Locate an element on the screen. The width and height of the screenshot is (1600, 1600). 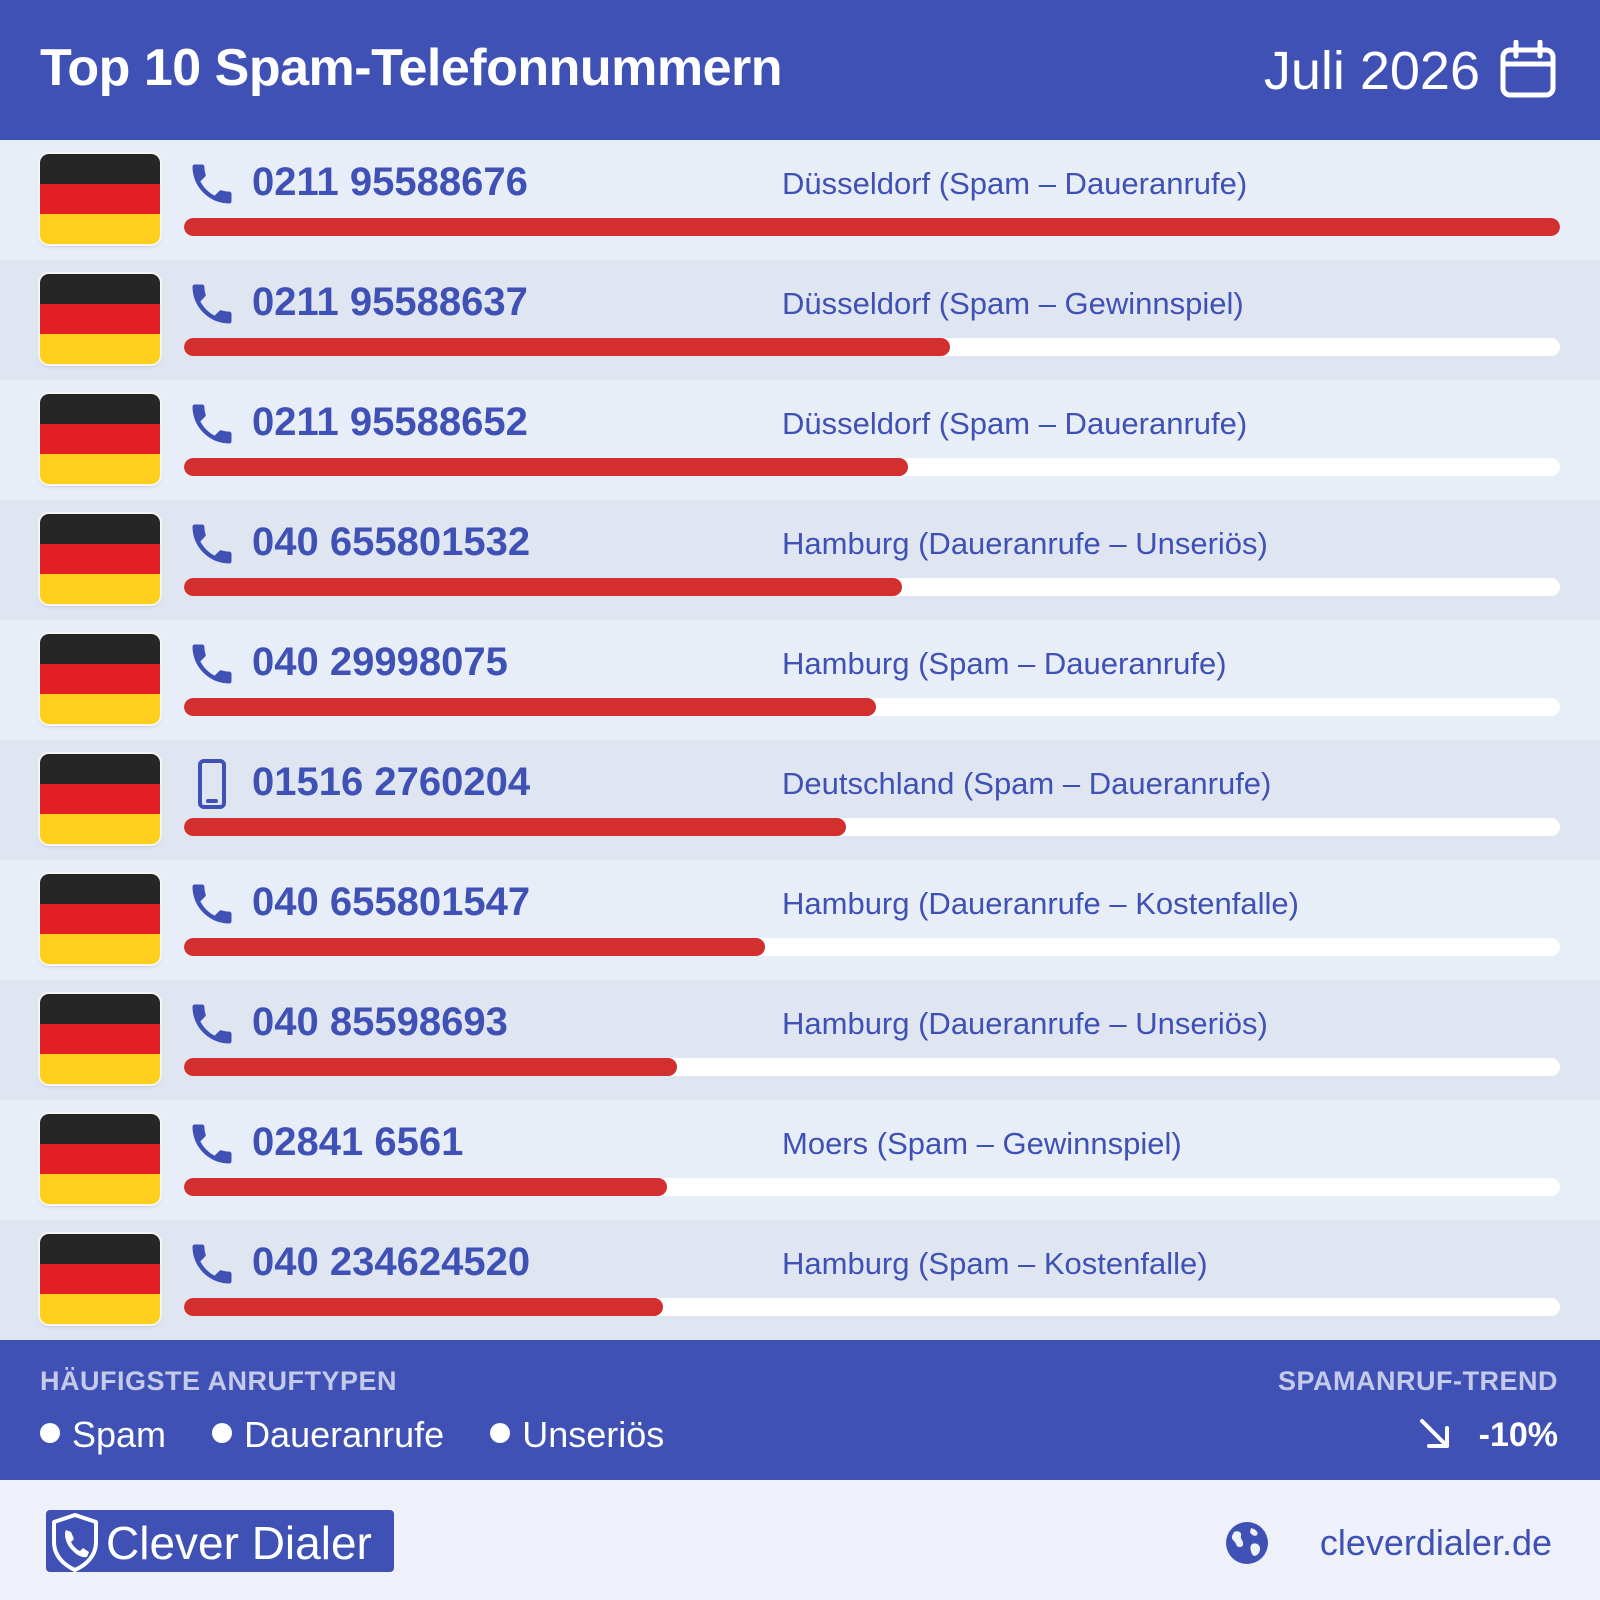
phone-number: 0211 95588637 is located at coordinates (390, 302).